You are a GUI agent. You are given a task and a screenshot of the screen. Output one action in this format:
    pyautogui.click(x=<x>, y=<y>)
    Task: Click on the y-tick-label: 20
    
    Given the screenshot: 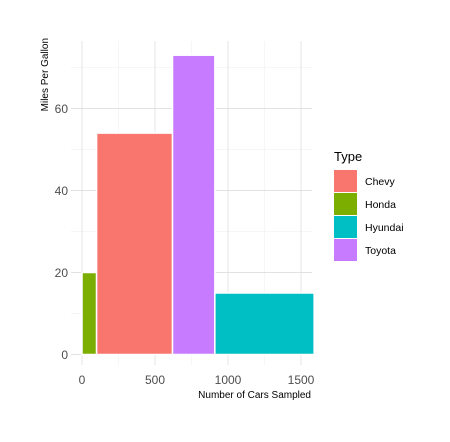 What is the action you would take?
    pyautogui.click(x=62, y=273)
    